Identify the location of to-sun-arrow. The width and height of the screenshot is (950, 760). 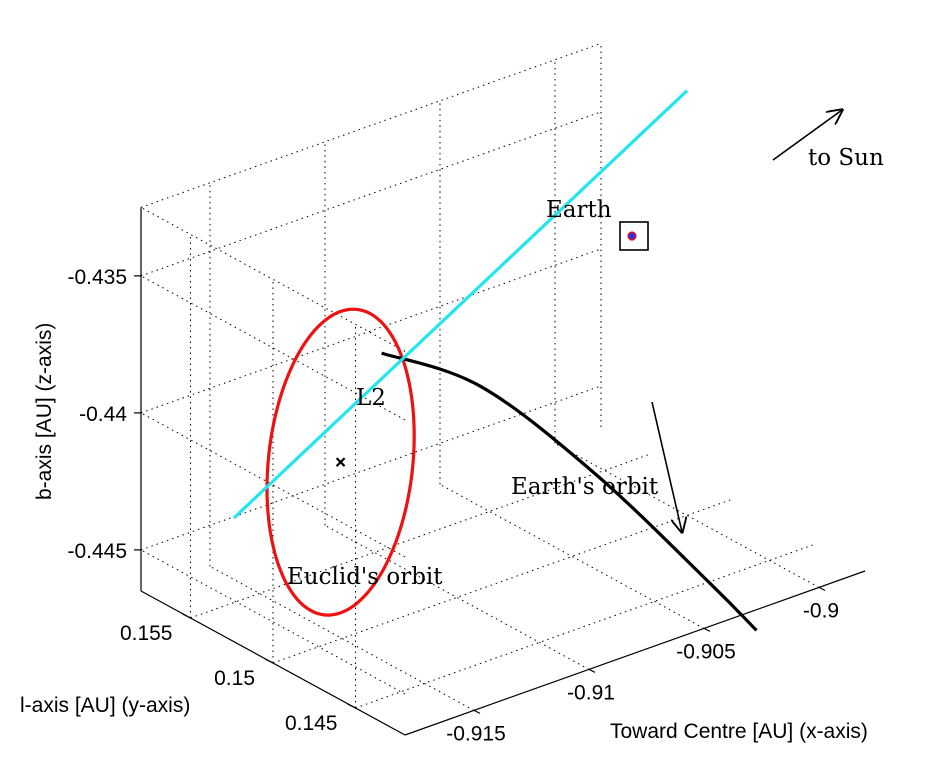
(807, 135).